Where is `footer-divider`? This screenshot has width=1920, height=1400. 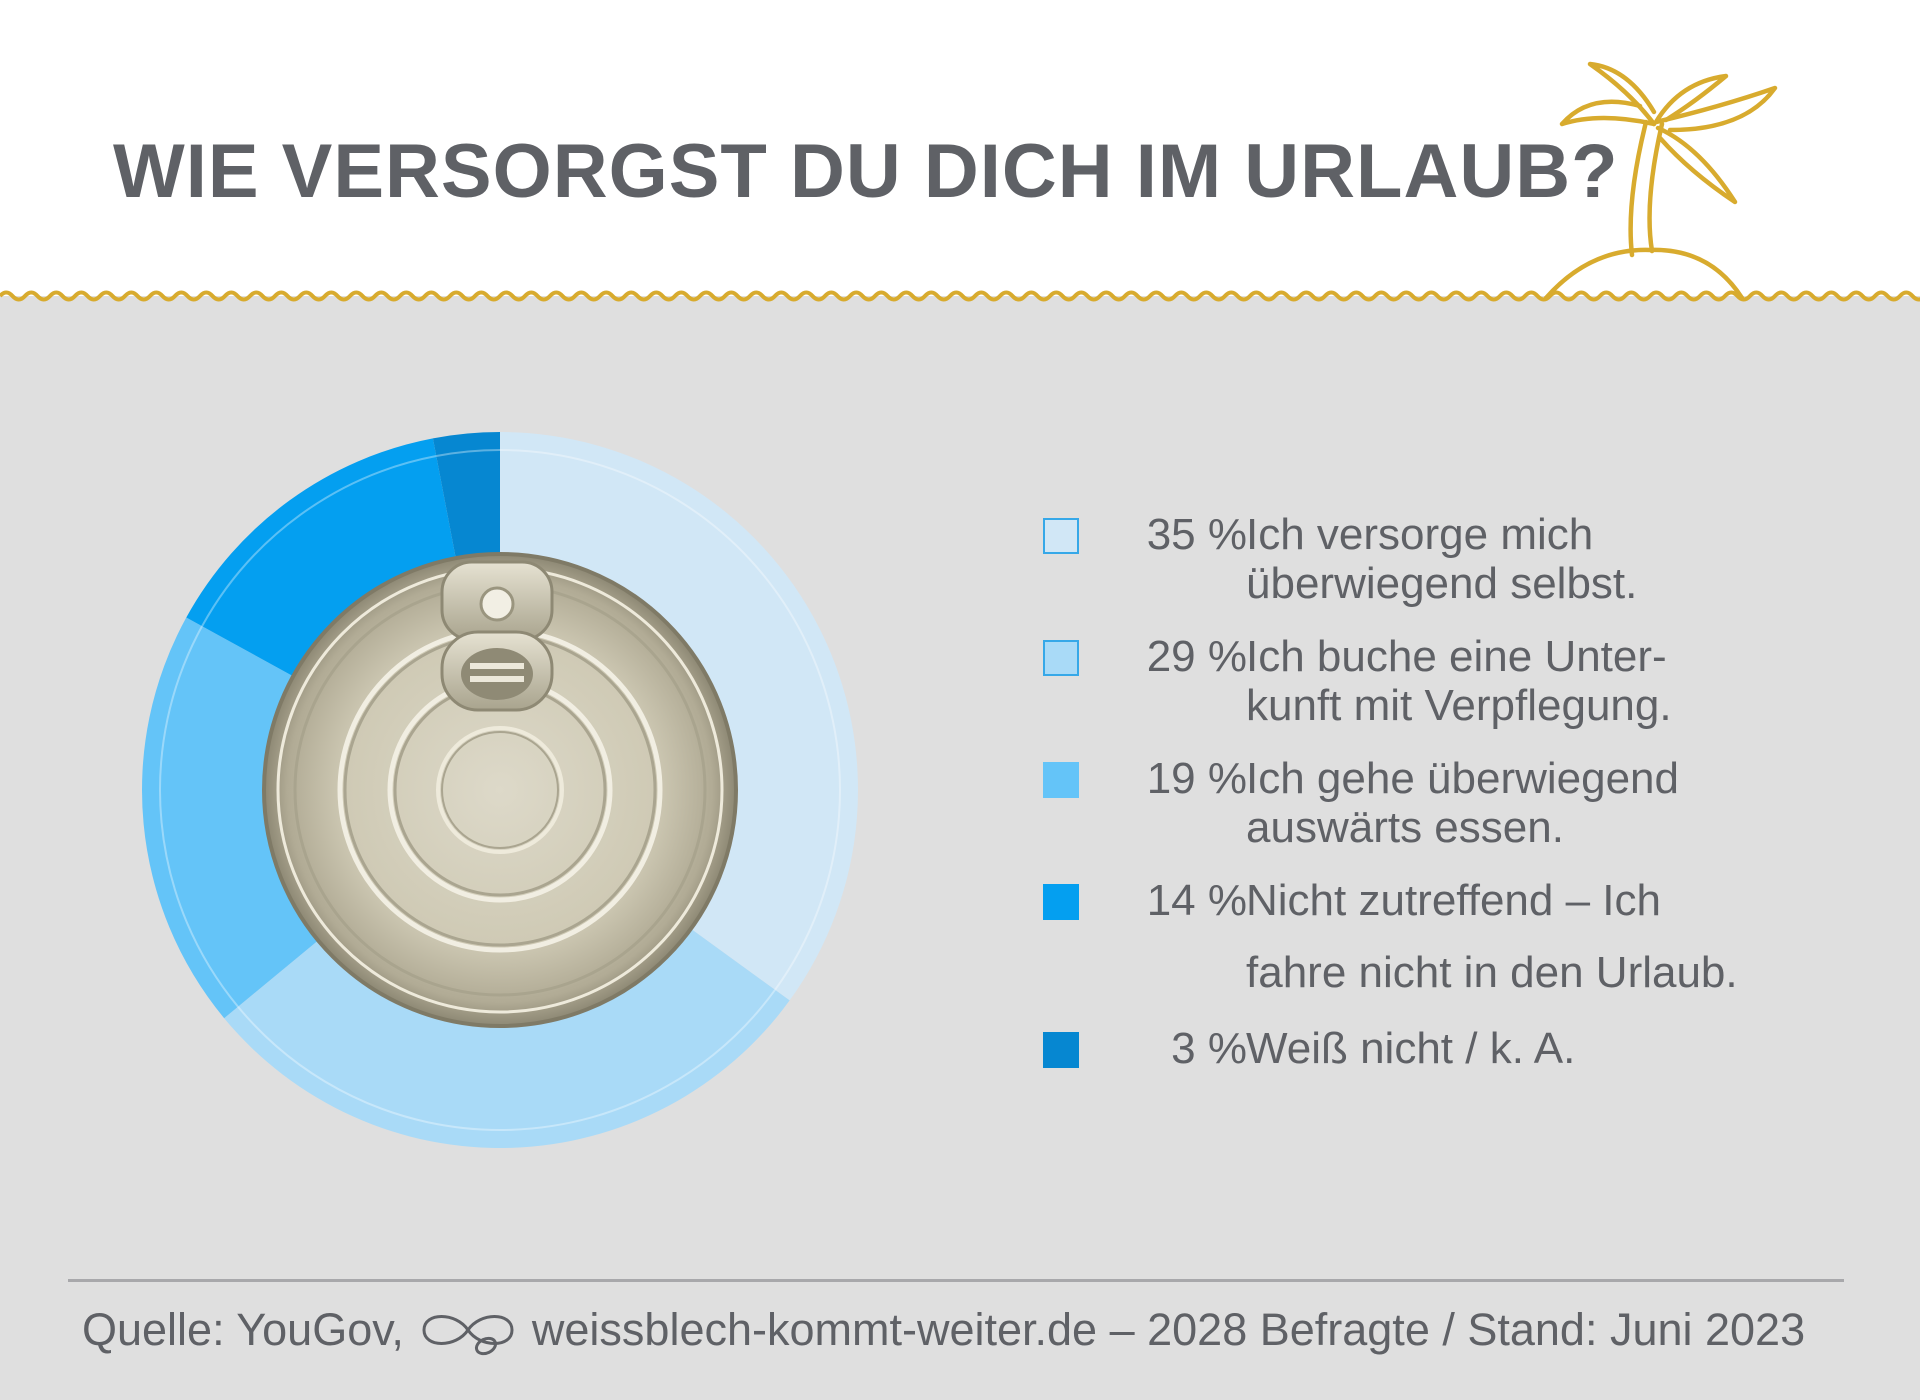
footer-divider is located at coordinates (956, 1280).